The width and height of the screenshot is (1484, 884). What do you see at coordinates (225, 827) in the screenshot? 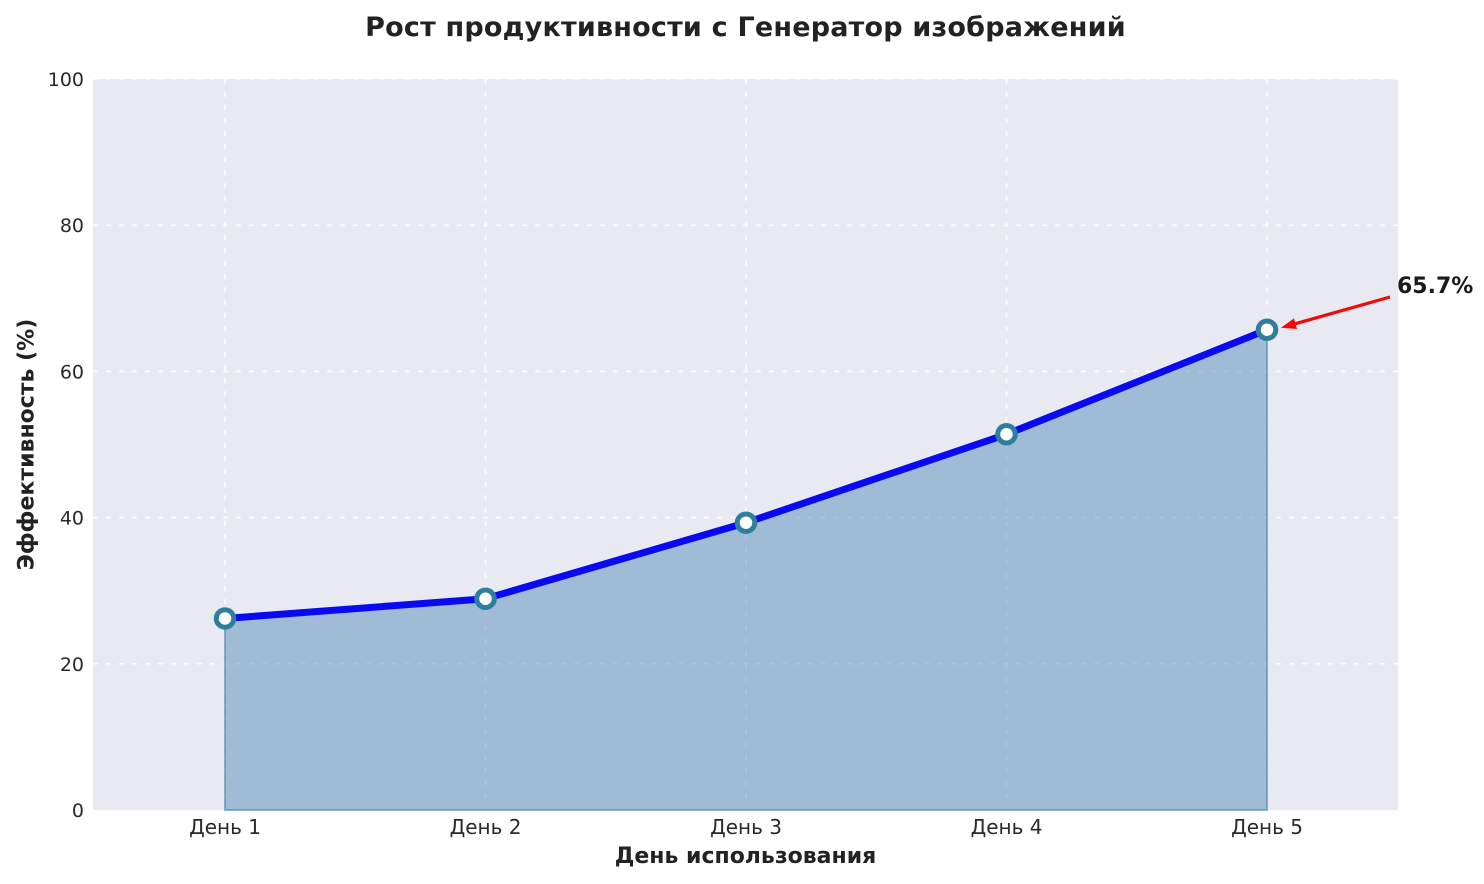
I see `x-tick-label: День 1` at bounding box center [225, 827].